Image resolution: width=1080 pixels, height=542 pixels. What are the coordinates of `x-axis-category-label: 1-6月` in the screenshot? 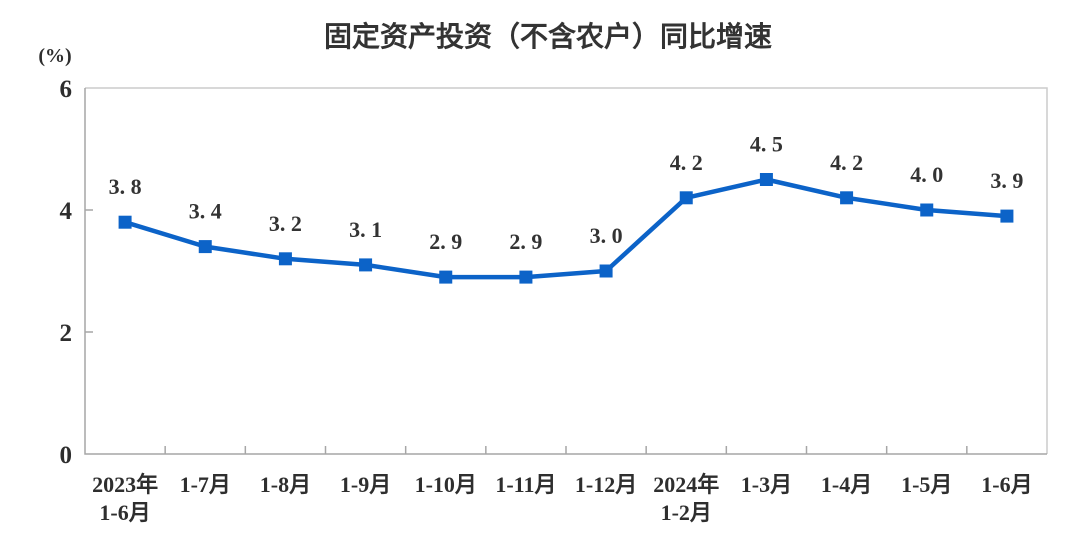 It's located at (1006, 484).